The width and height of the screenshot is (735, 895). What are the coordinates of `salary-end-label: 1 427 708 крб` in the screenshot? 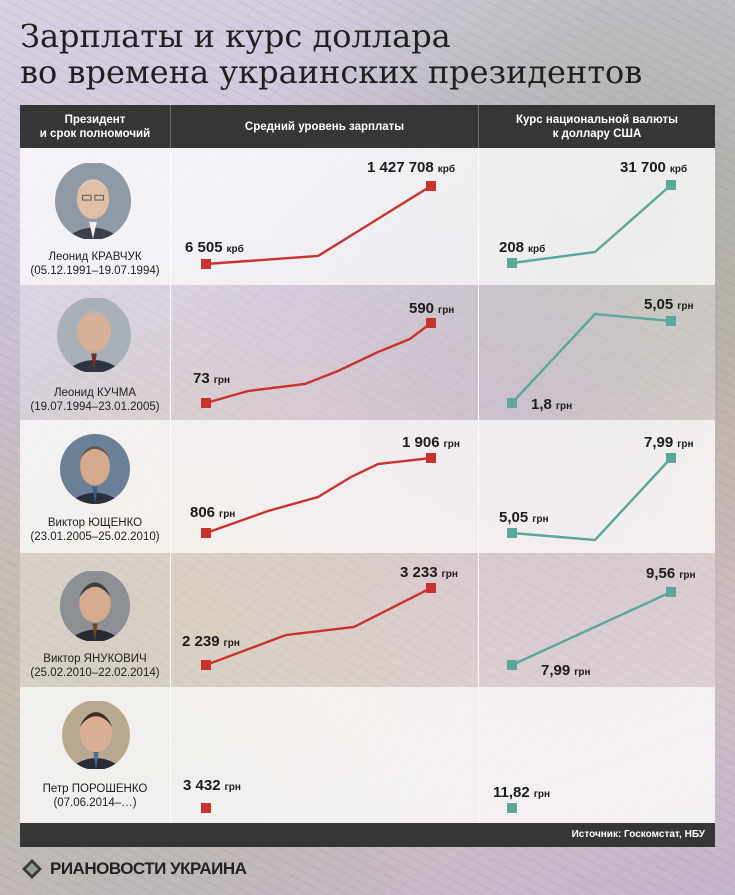 It's located at (411, 167).